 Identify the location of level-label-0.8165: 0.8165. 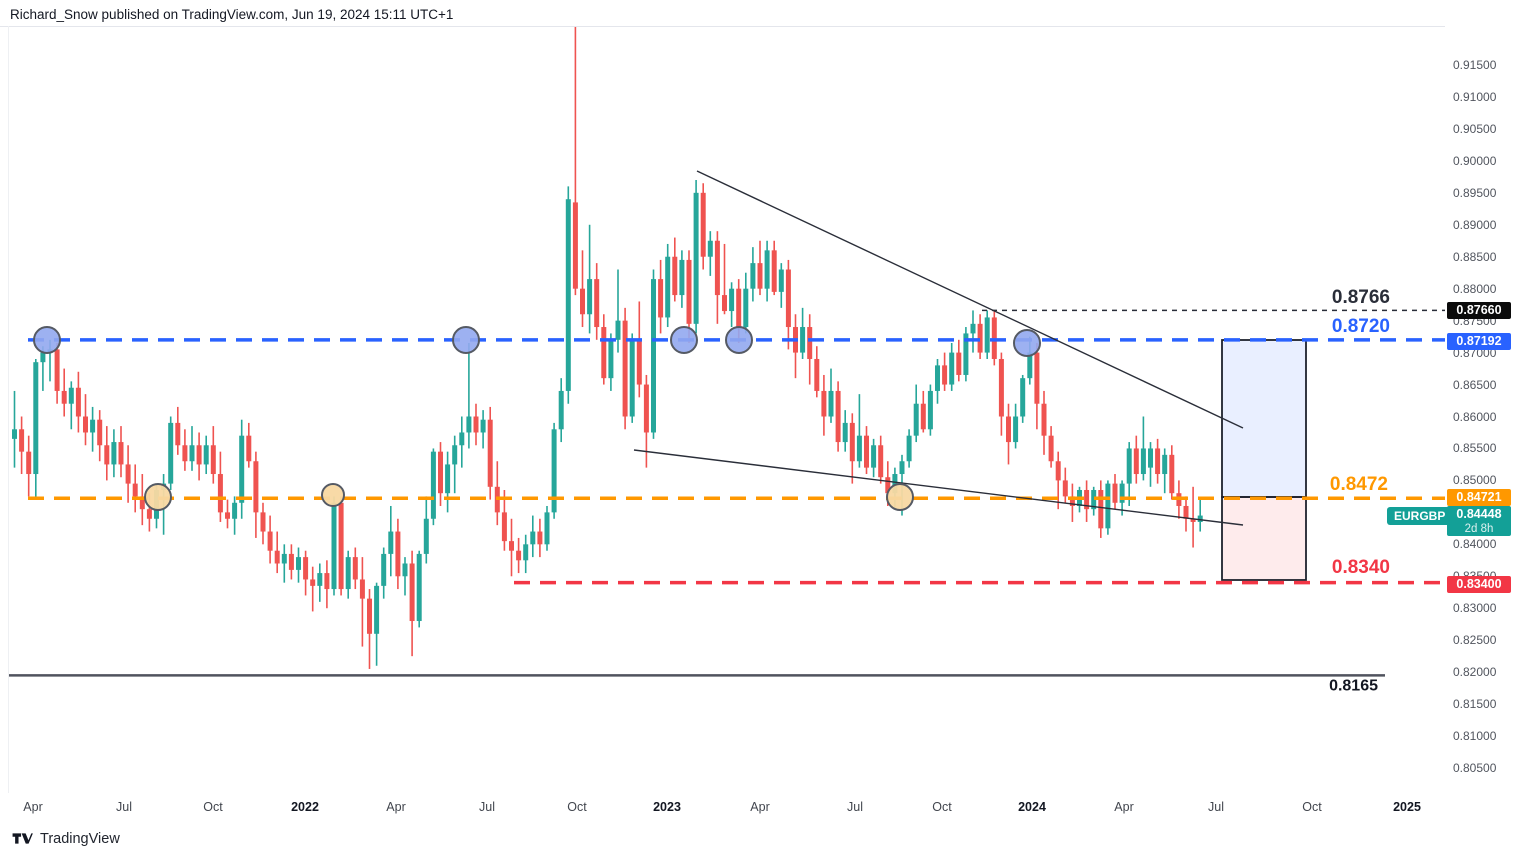
(1353, 685).